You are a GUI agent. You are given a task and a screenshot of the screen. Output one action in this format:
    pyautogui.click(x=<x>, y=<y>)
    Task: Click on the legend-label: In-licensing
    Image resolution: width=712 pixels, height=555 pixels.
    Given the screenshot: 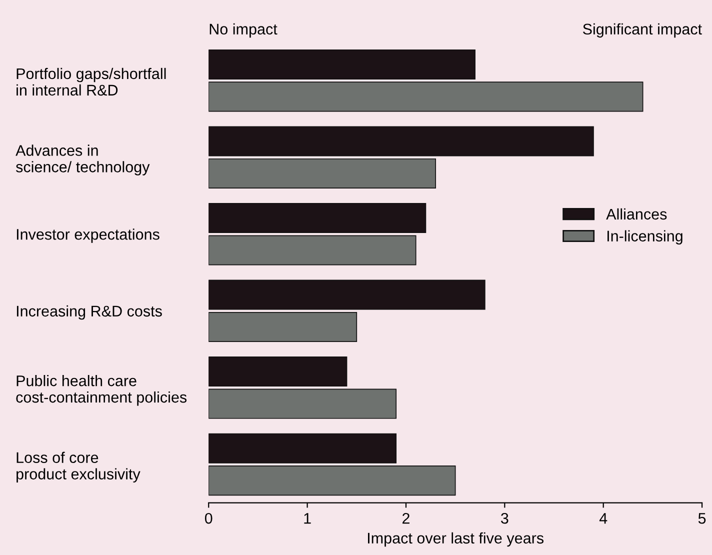 What is the action you would take?
    pyautogui.click(x=644, y=237)
    